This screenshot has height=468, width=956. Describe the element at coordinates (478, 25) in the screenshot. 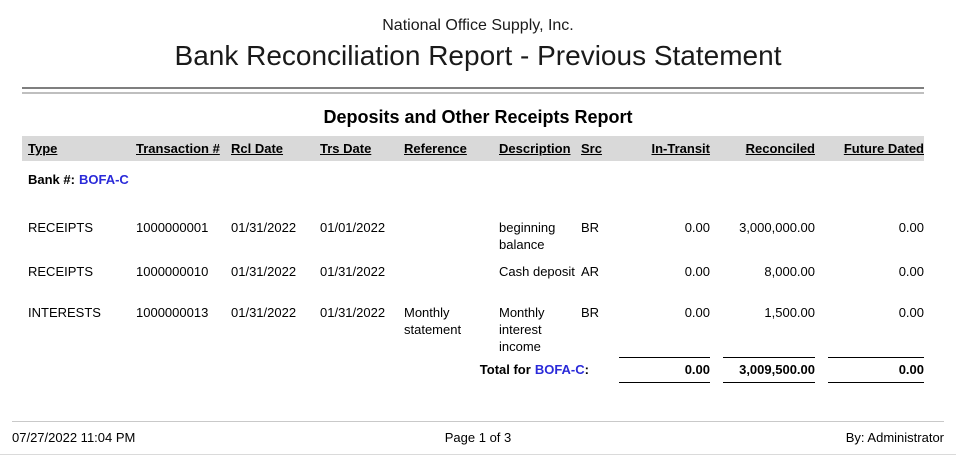

I see `company-name: National Office Supply, Inc.` at that location.